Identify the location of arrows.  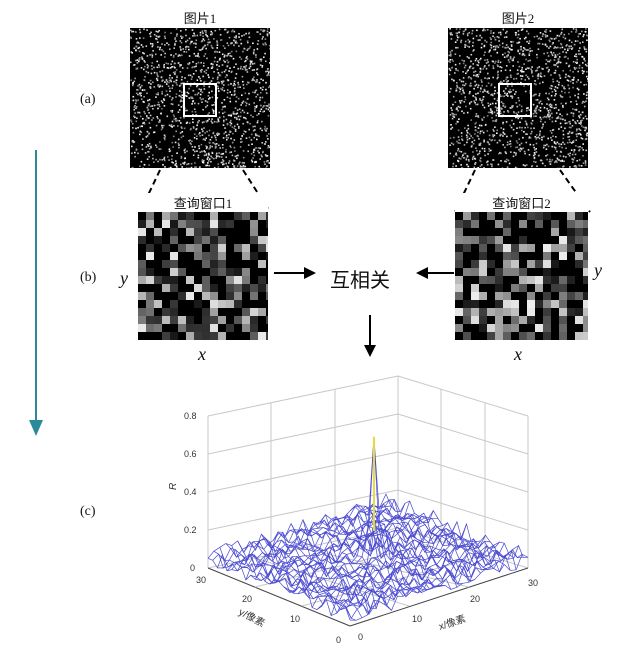
(364, 312).